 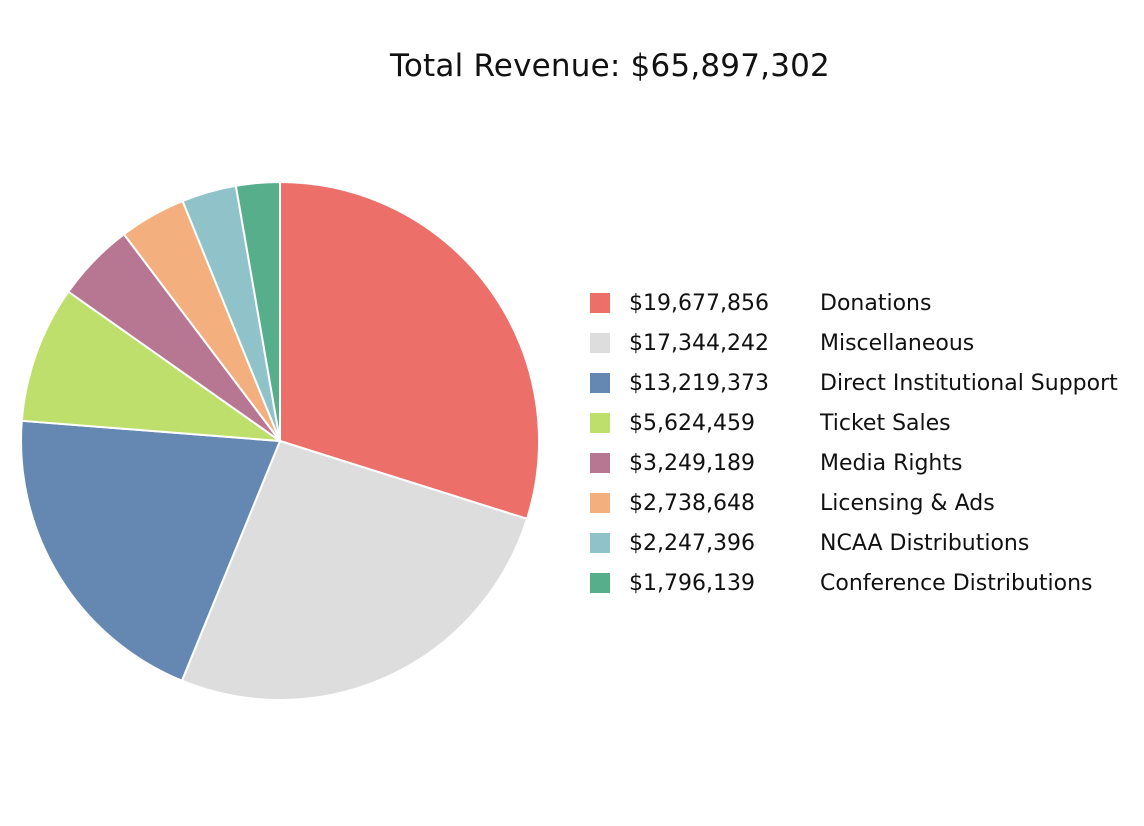 What do you see at coordinates (692, 503) in the screenshot?
I see `legend-value: $2,738,648` at bounding box center [692, 503].